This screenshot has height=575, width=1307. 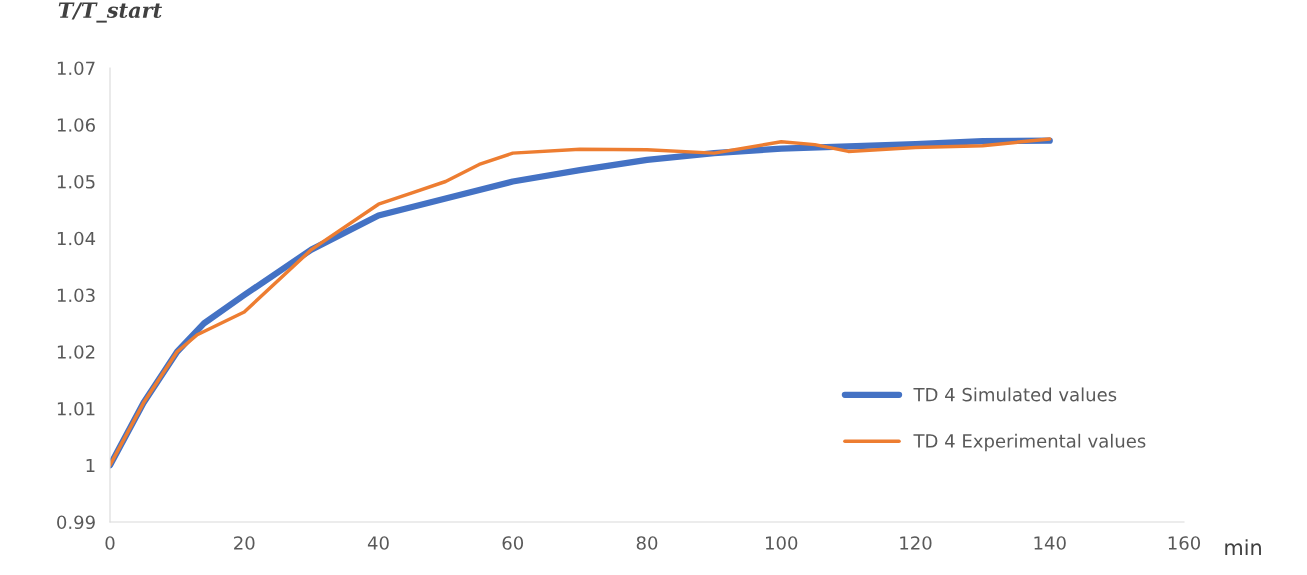 What do you see at coordinates (76, 125) in the screenshot?
I see `y-tick-label: 1.06` at bounding box center [76, 125].